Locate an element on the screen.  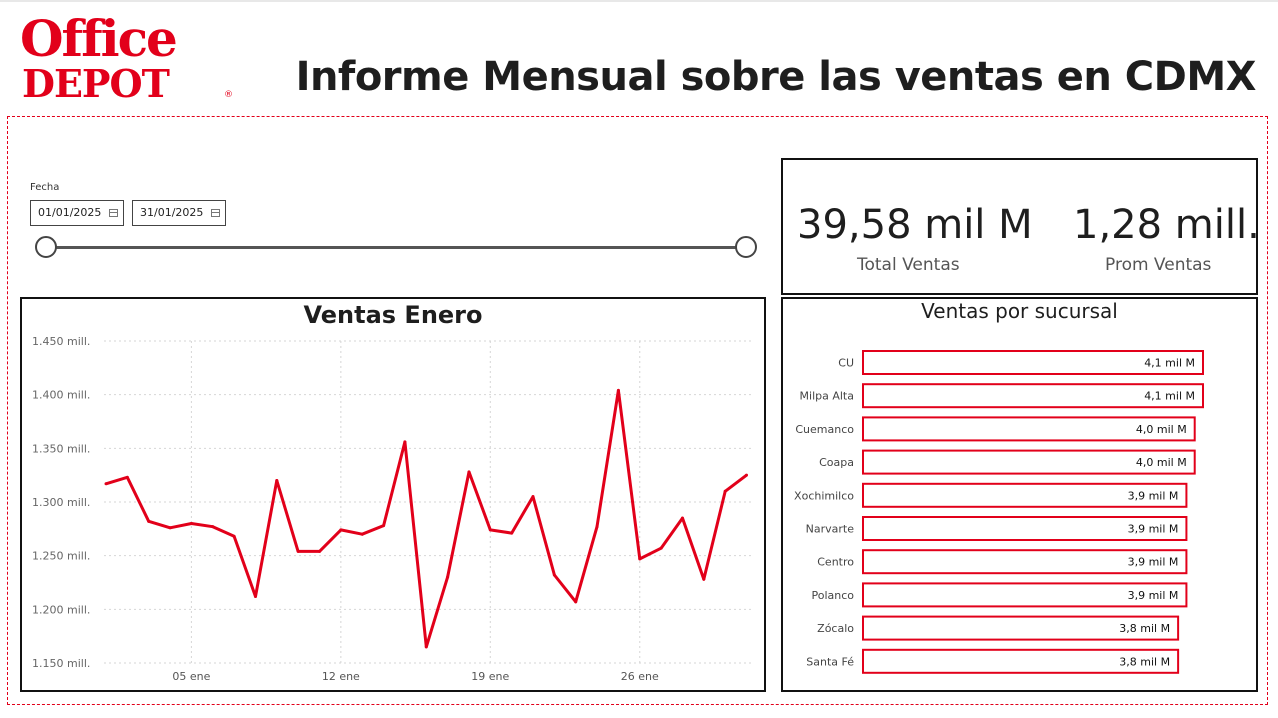
y-tick-label: 1.400 mill. is located at coordinates (61, 395).